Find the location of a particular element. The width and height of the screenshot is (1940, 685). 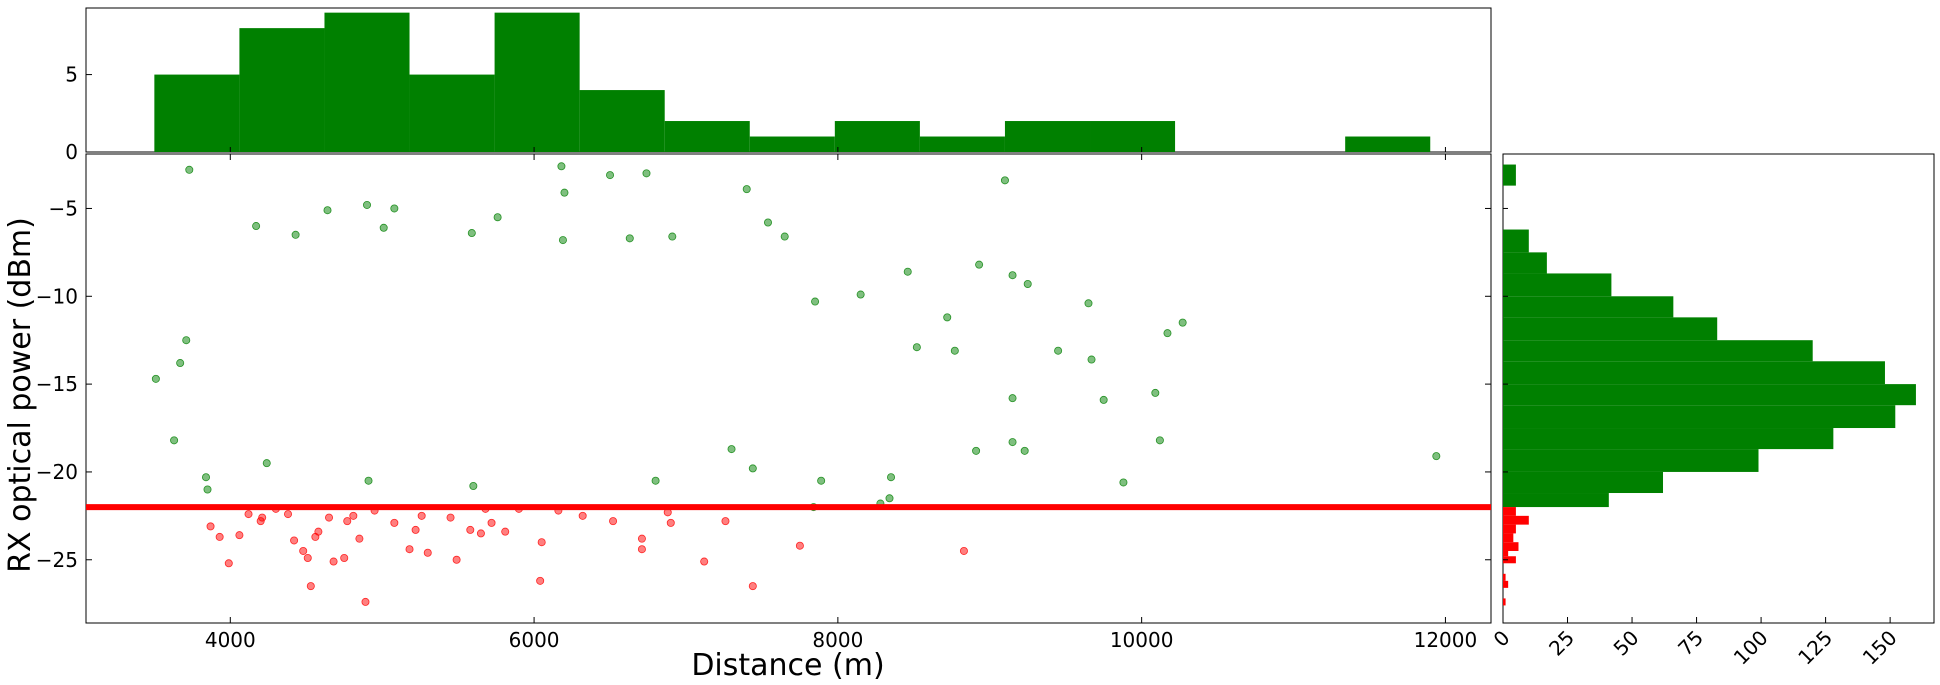

x-tick-label: 10000 is located at coordinates (1142, 640).